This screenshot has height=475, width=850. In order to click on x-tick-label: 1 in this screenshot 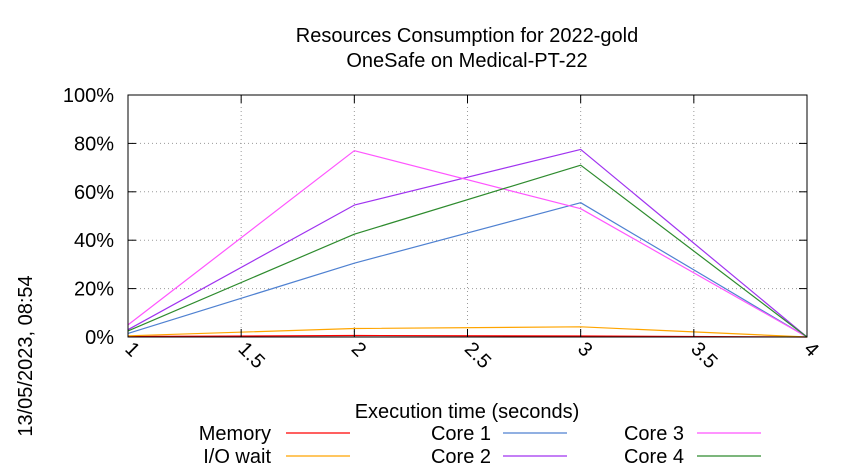, I will do `click(131, 349)`.